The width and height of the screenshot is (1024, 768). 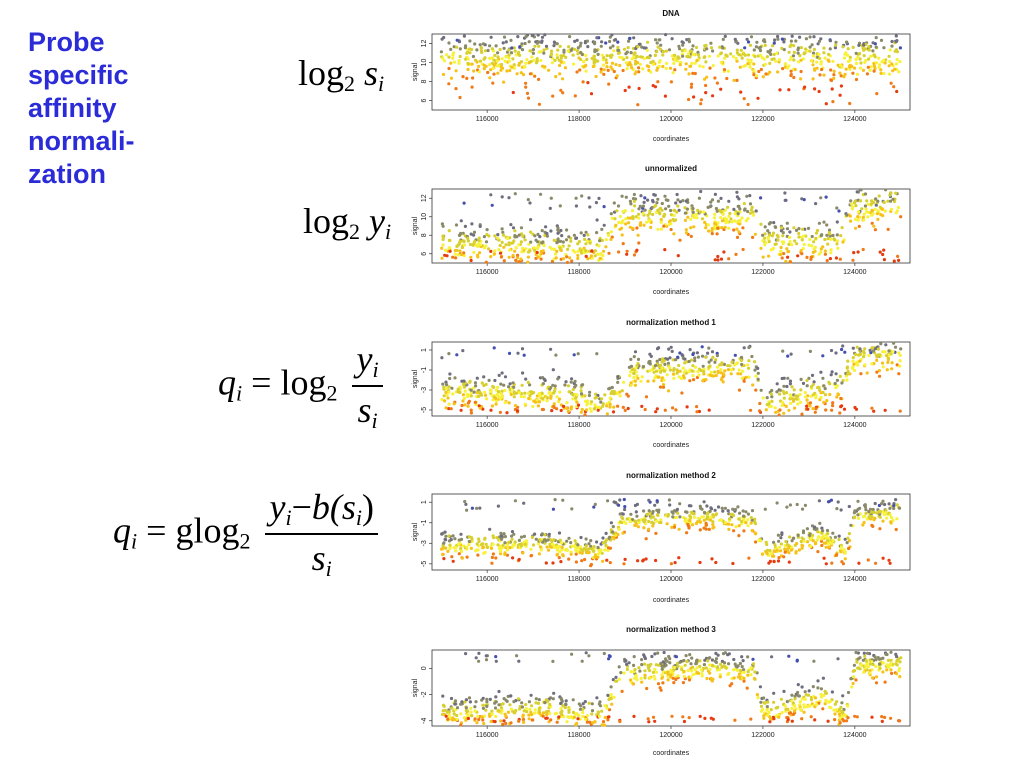 I want to click on y-tick-label: 8, so click(x=424, y=81).